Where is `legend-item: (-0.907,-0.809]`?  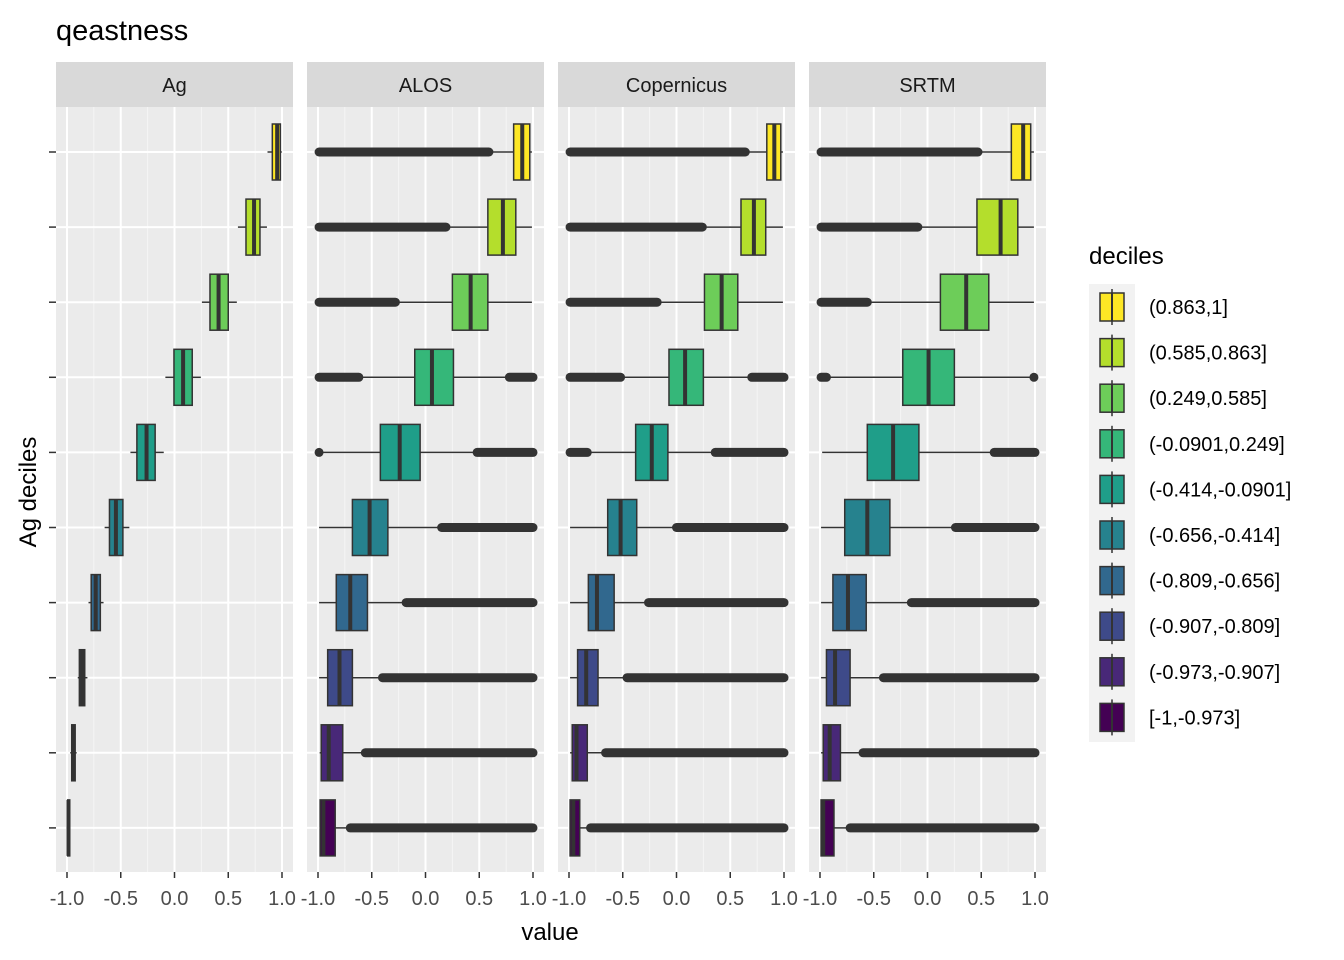
legend-item: (-0.907,-0.809] is located at coordinates (1185, 626).